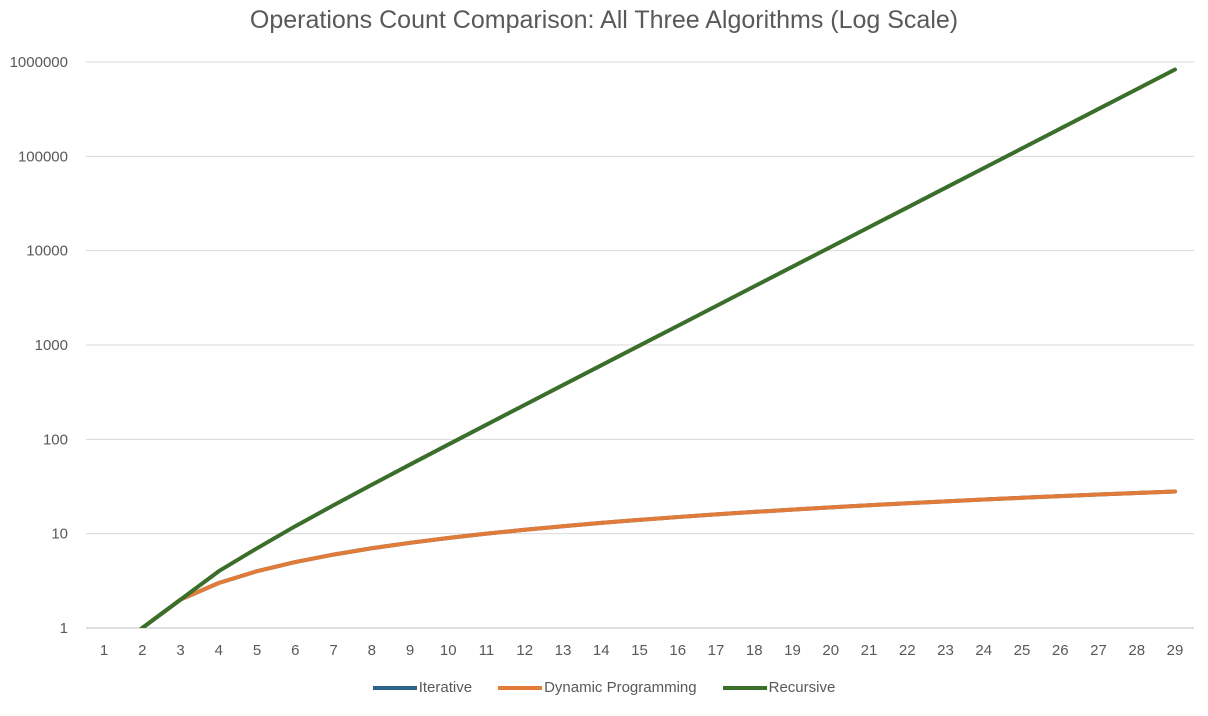  I want to click on x-tick-label: 21, so click(869, 650).